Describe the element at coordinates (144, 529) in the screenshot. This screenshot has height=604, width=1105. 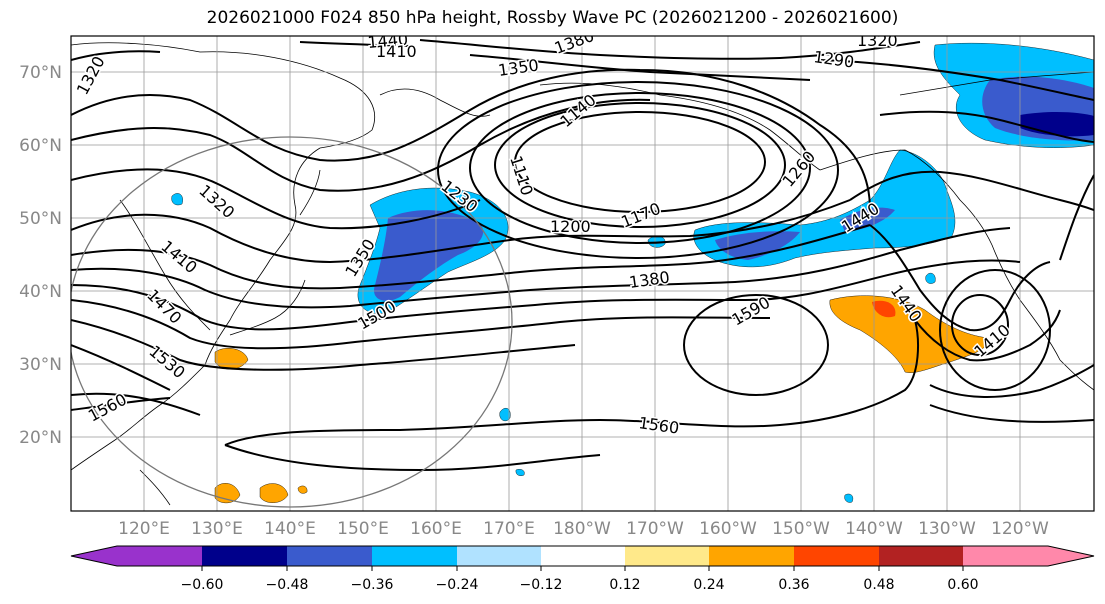
I see `lon-label: 120°E` at that location.